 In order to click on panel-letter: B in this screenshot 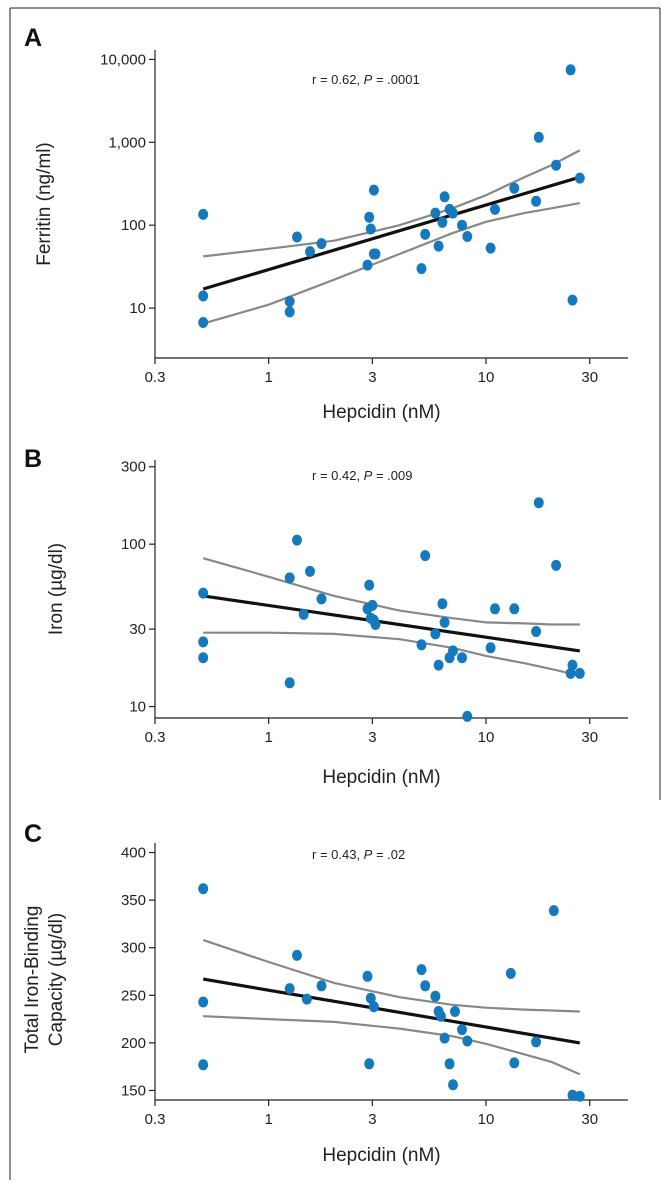, I will do `click(33, 459)`.